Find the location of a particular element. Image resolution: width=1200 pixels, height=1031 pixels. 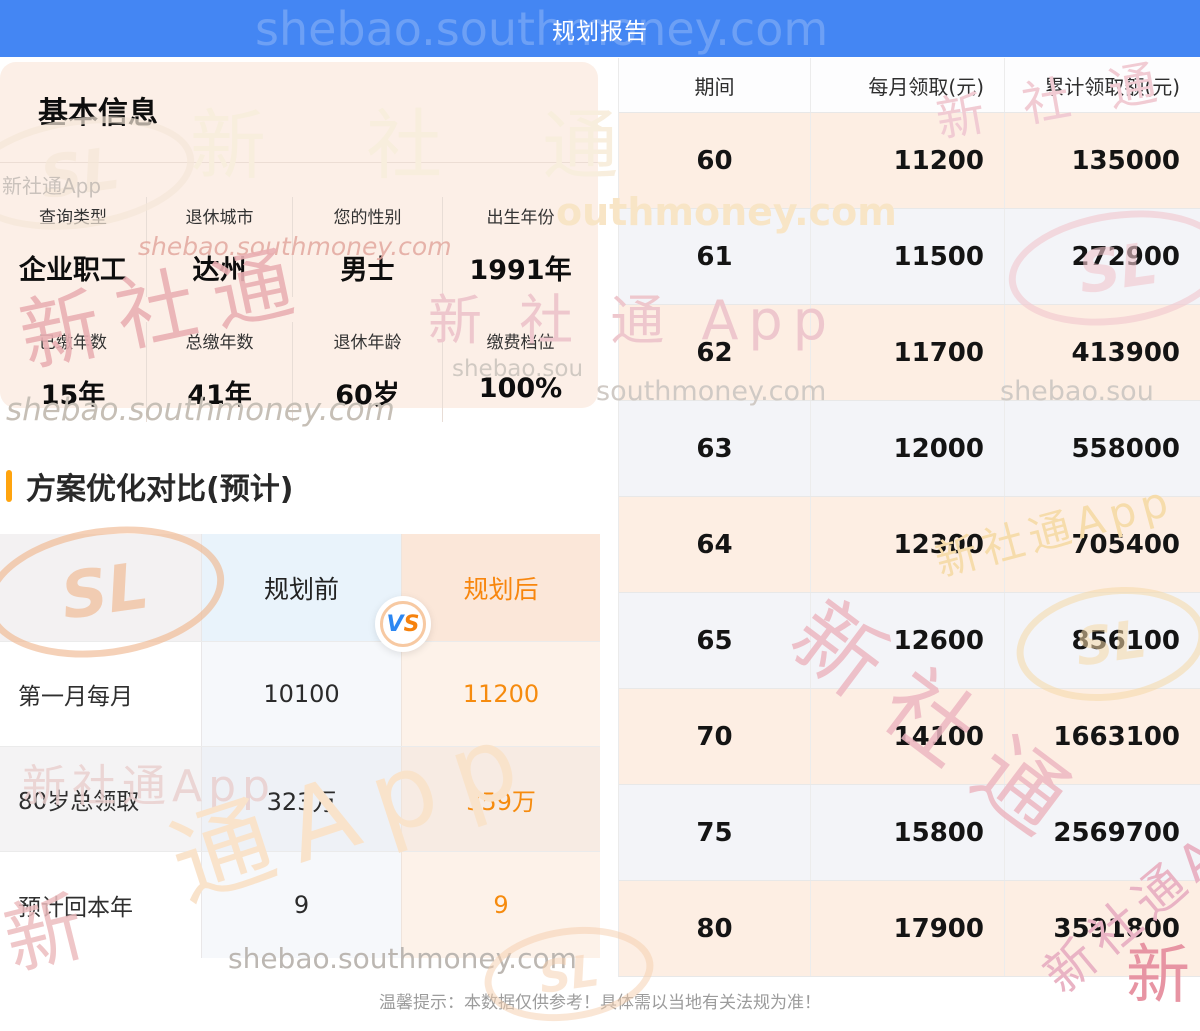

before-value: 323万 is located at coordinates (301, 799).